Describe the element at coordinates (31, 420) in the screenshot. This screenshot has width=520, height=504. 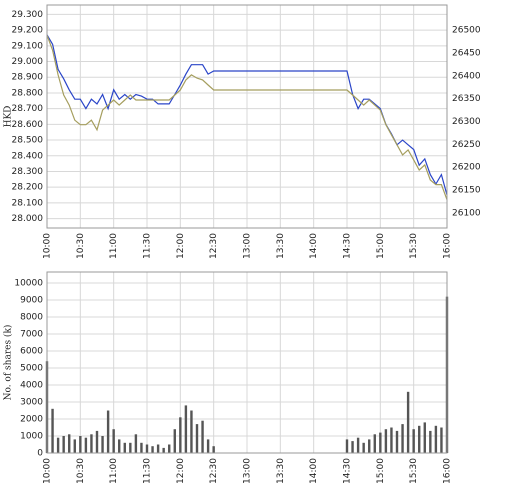
I see `y-tick-label: 2000` at that location.